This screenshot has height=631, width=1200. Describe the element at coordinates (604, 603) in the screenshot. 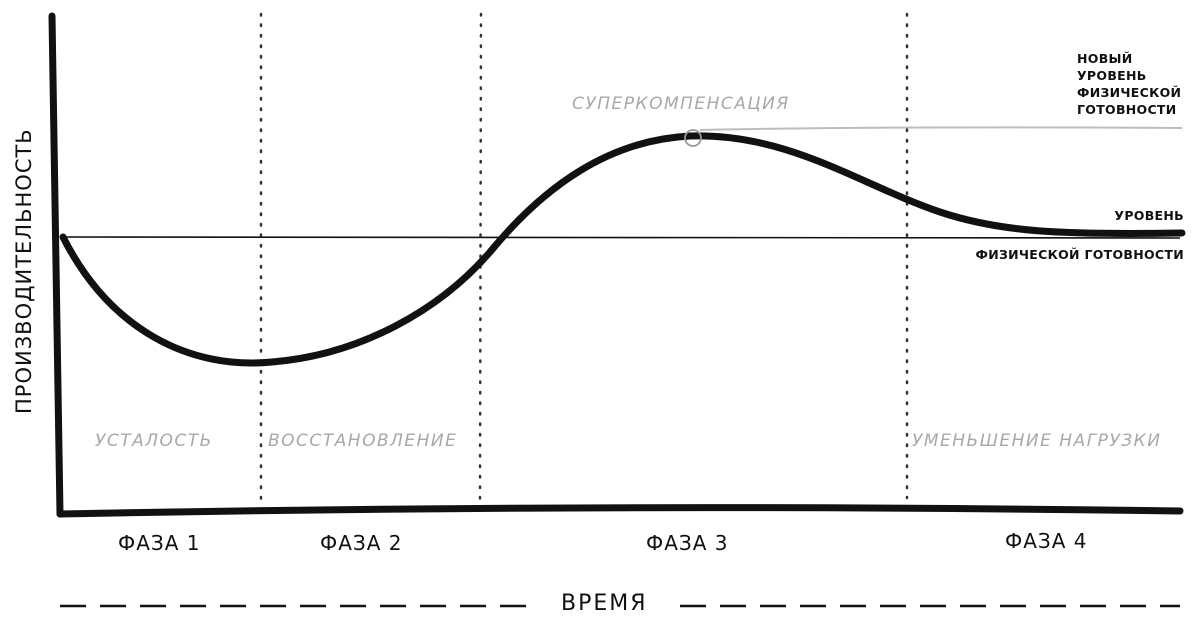

I see `x-axis-label: ВРЕМЯ` at that location.